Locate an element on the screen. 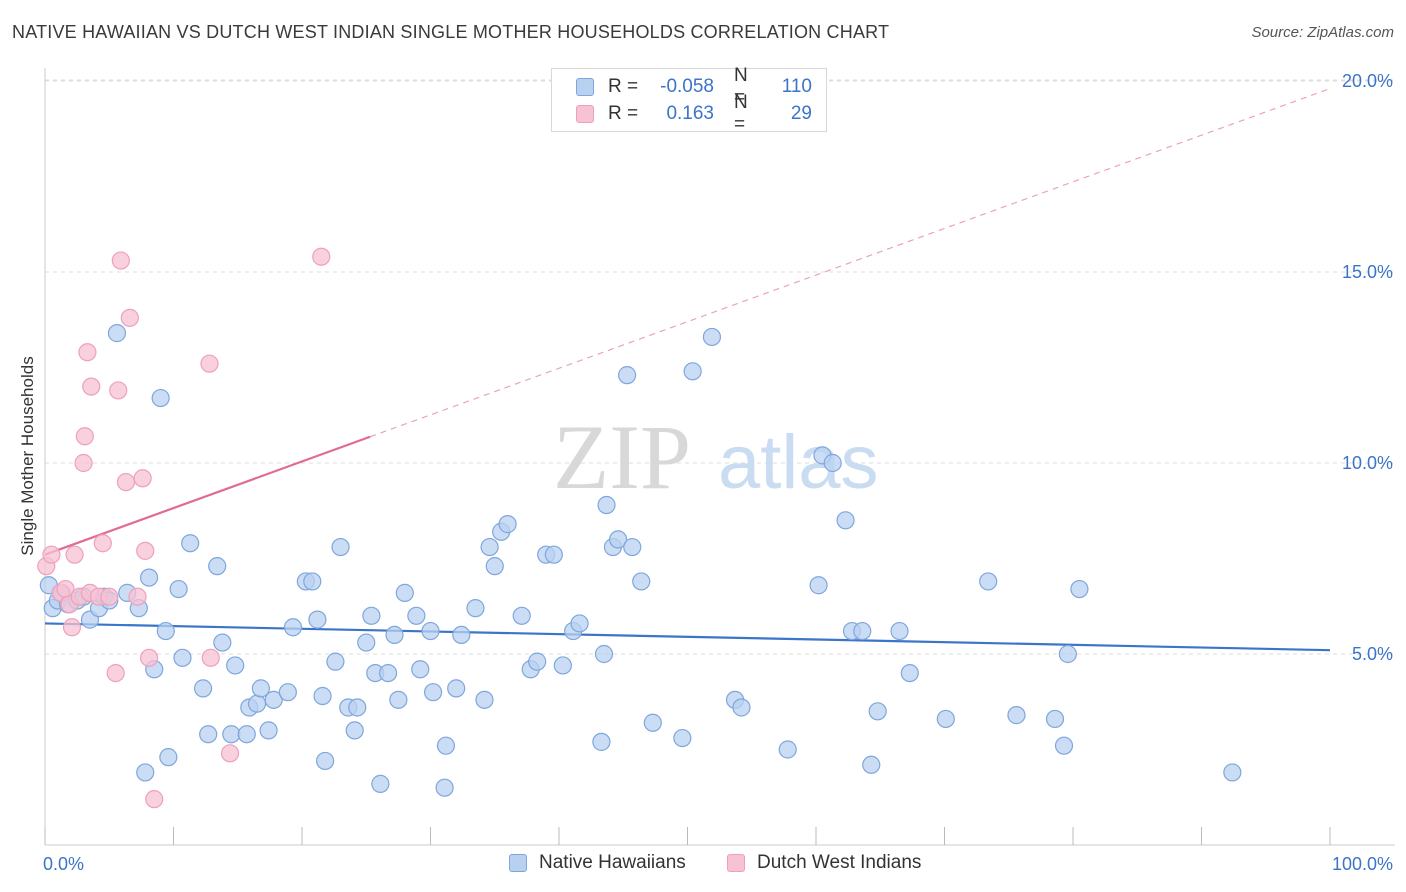 The image size is (1406, 892). legend-n-value: 110 is located at coordinates (796, 86).